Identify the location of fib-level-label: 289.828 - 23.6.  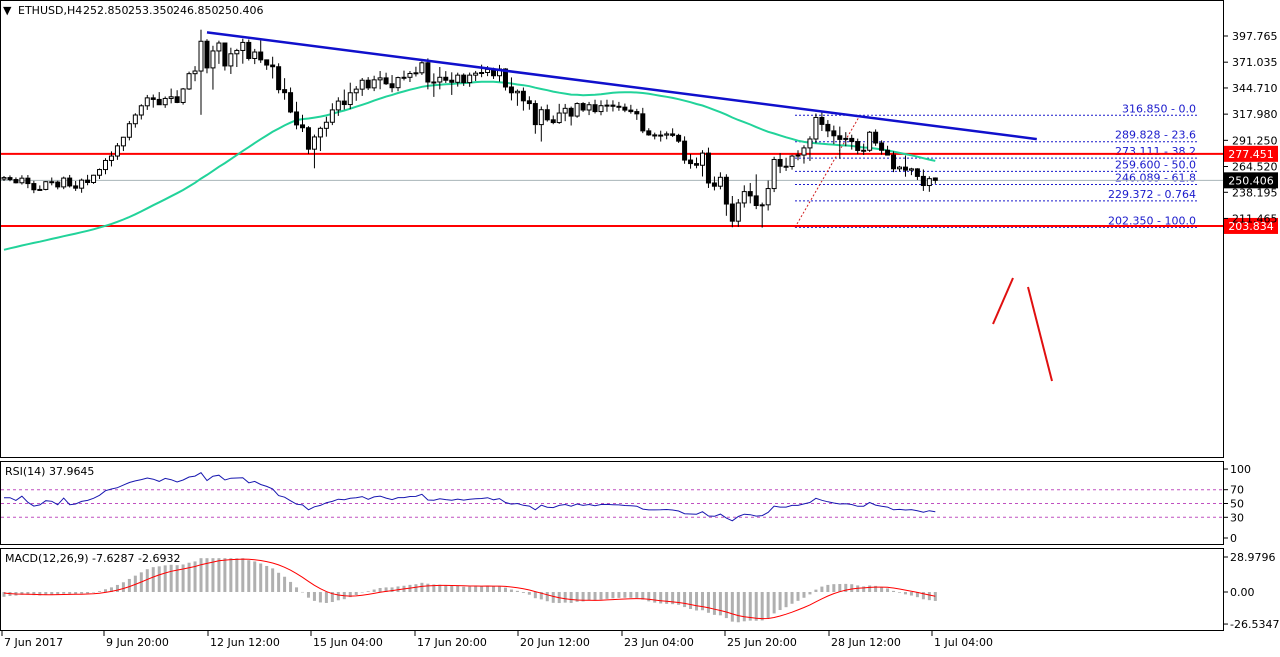
(1155, 135).